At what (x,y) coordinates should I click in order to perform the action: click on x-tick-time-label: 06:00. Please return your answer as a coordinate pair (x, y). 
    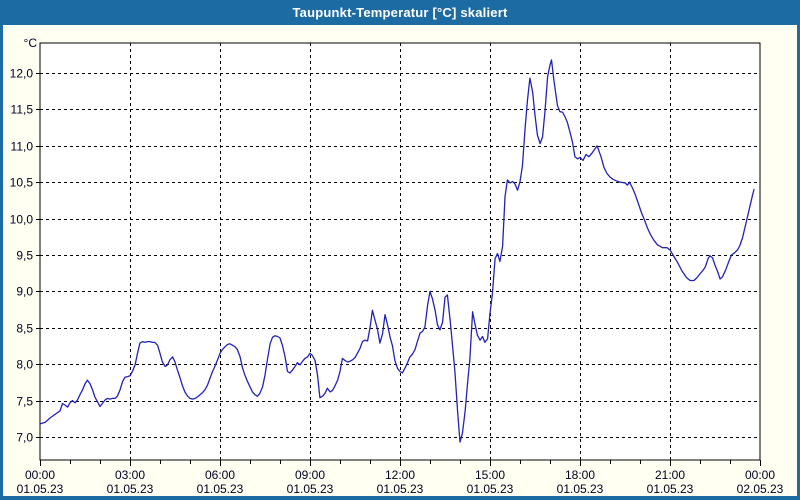
    Looking at the image, I should click on (220, 475).